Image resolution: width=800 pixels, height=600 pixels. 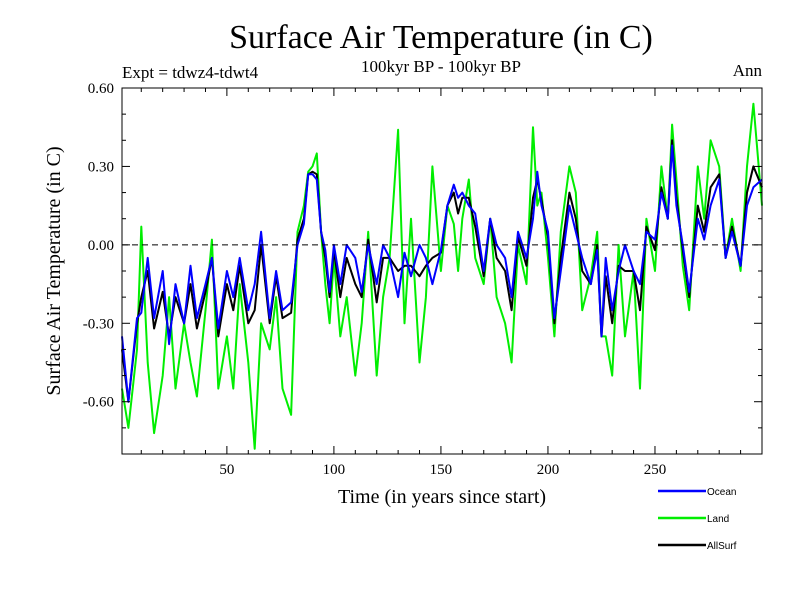 I want to click on legend-label-allsurf: AllSurf, so click(x=722, y=546).